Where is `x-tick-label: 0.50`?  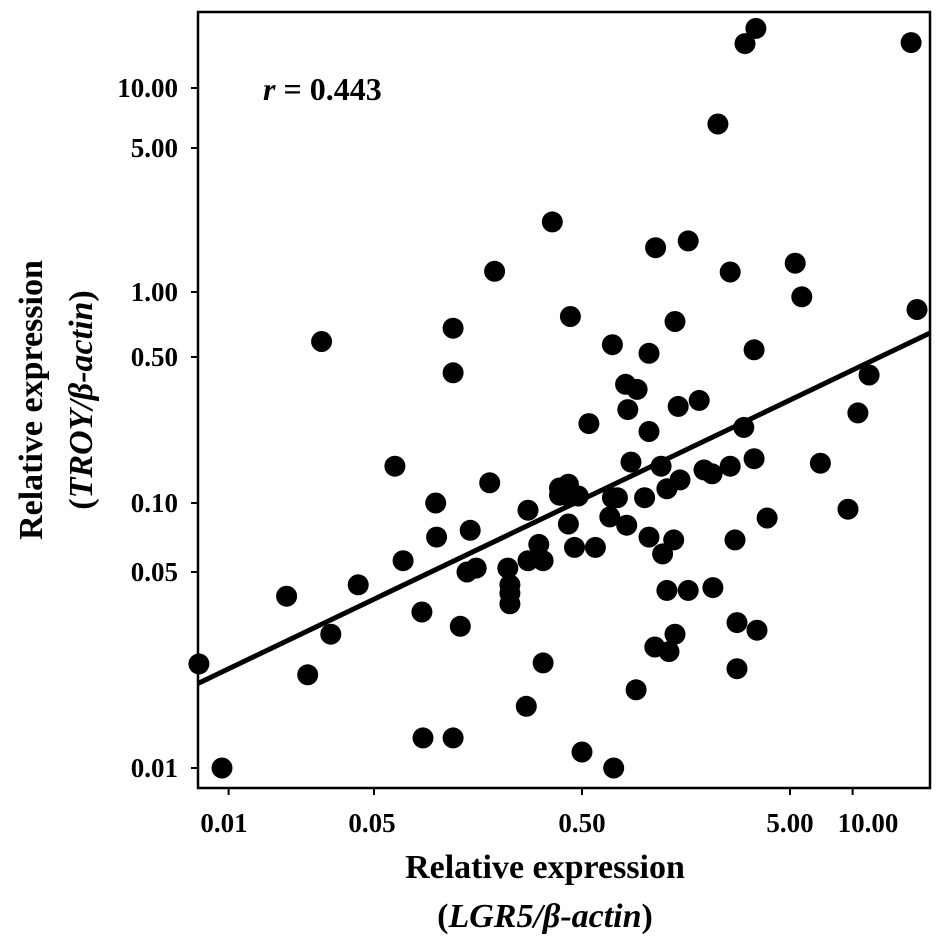 x-tick-label: 0.50 is located at coordinates (581, 823).